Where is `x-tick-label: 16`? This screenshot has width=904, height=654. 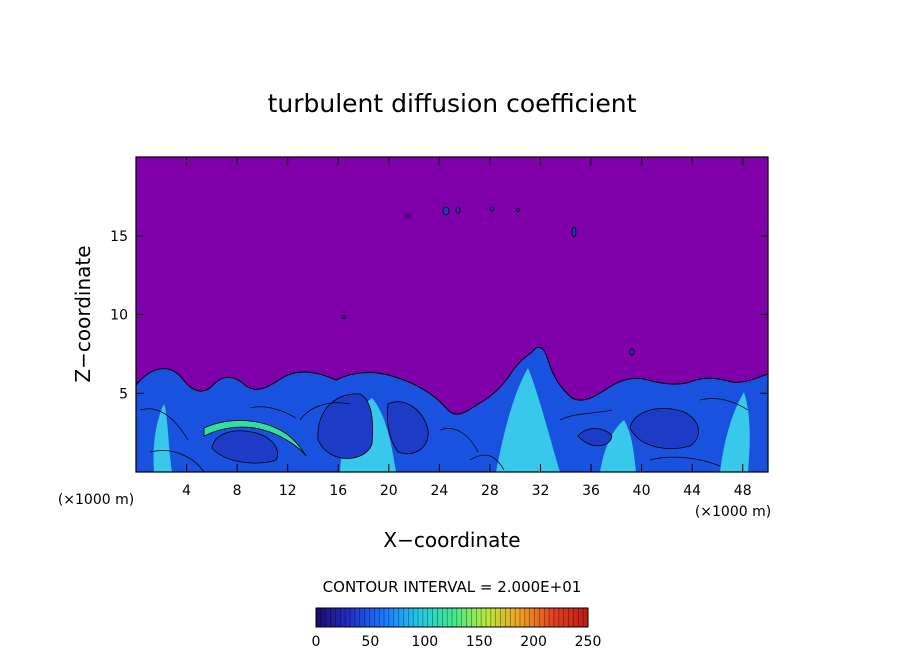
x-tick-label: 16 is located at coordinates (338, 491).